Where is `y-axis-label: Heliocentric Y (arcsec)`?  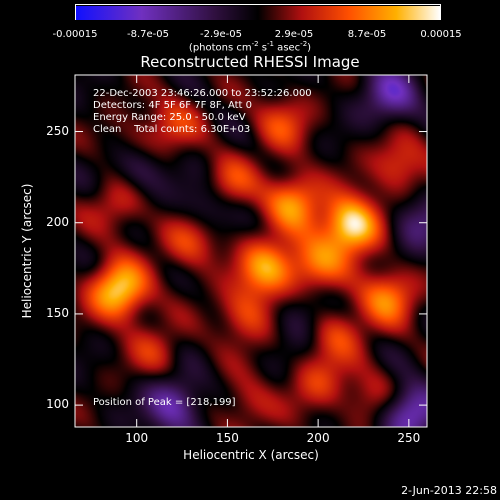
y-axis-label: Heliocentric Y (arcsec) is located at coordinates (27, 251).